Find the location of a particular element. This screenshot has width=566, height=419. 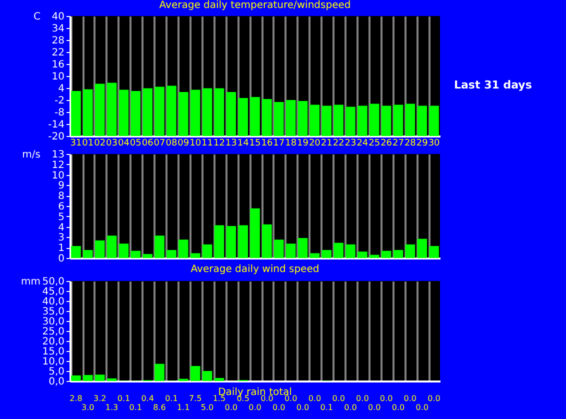

x-tick-label: 05 is located at coordinates (136, 143).